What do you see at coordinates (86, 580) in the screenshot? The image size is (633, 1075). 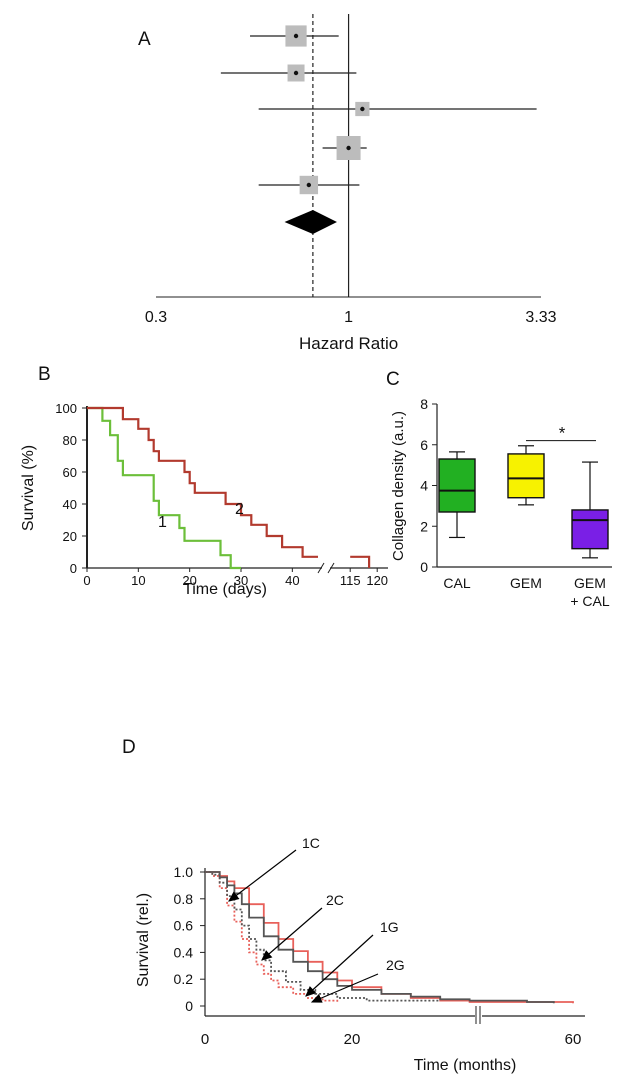 I see `tick-label-b-x: 0` at bounding box center [86, 580].